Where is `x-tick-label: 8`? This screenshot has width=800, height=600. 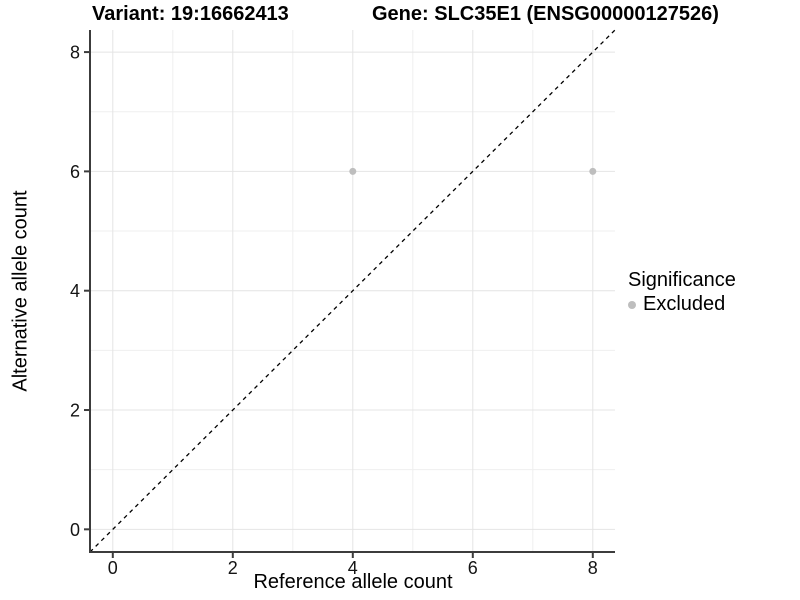
x-tick-label: 8 is located at coordinates (593, 568).